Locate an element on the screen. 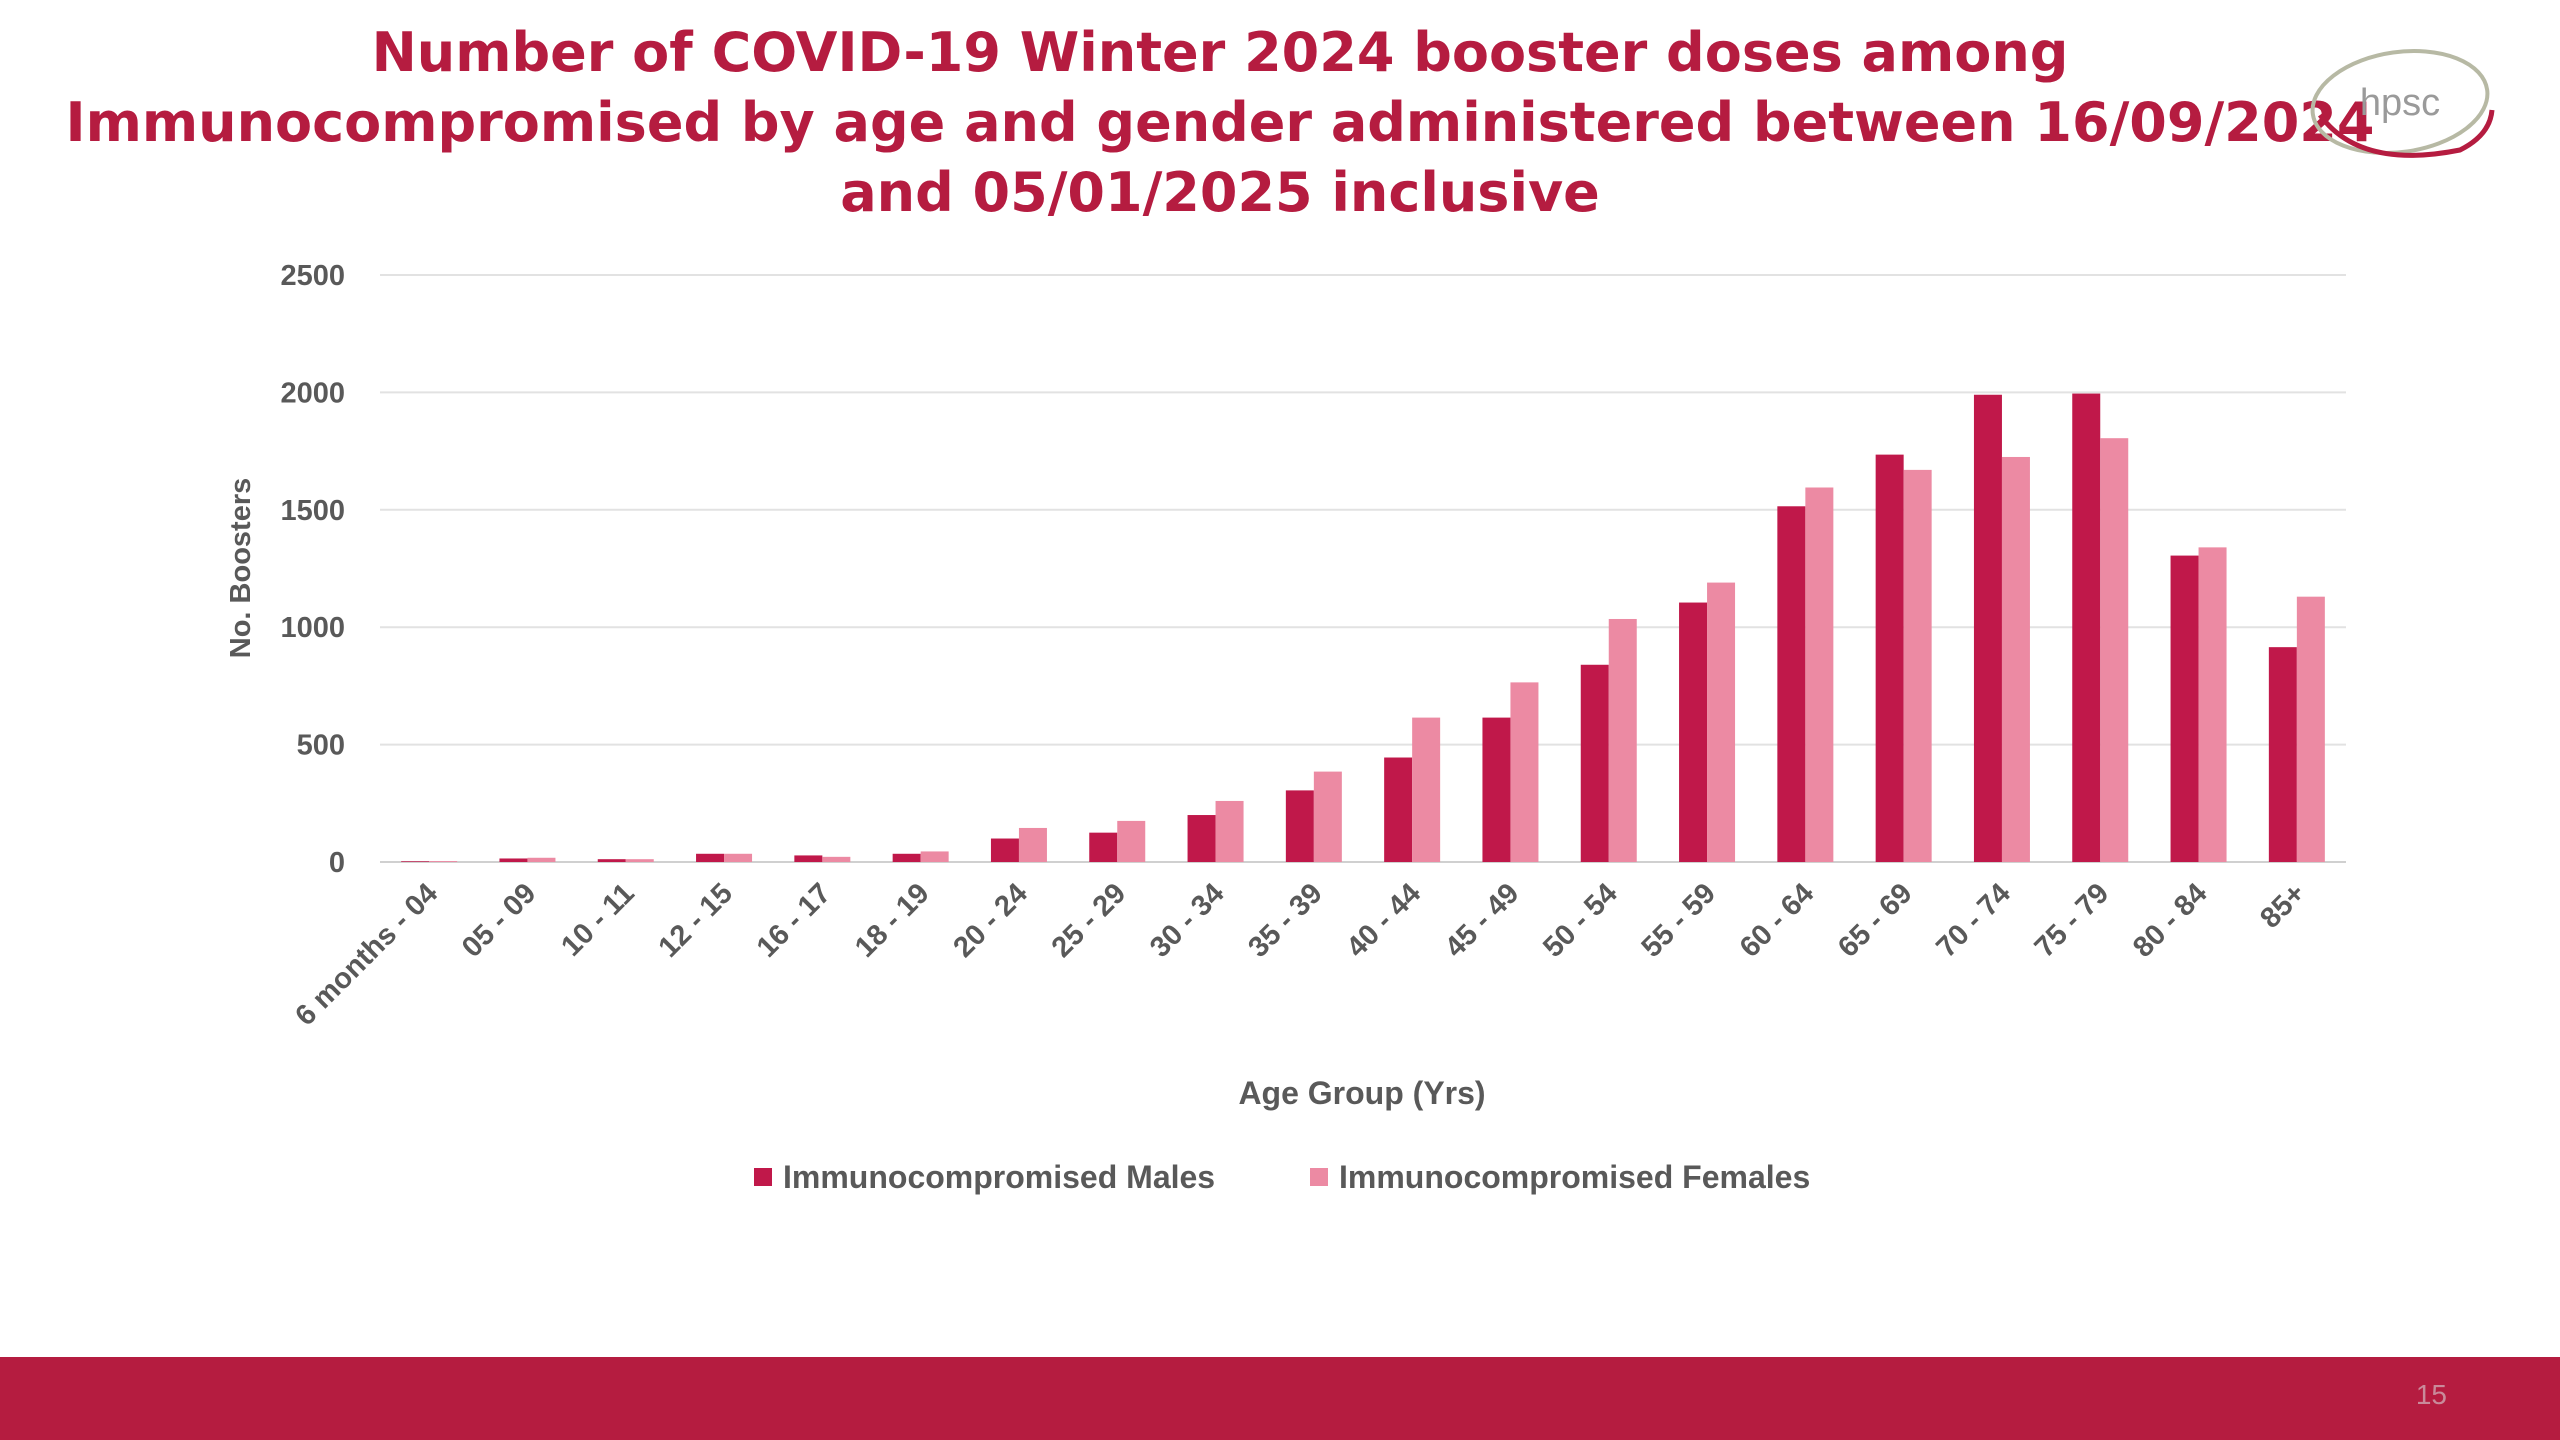 This screenshot has width=2560, height=1440. x-tick-label: 10 - 11 is located at coordinates (597, 919).